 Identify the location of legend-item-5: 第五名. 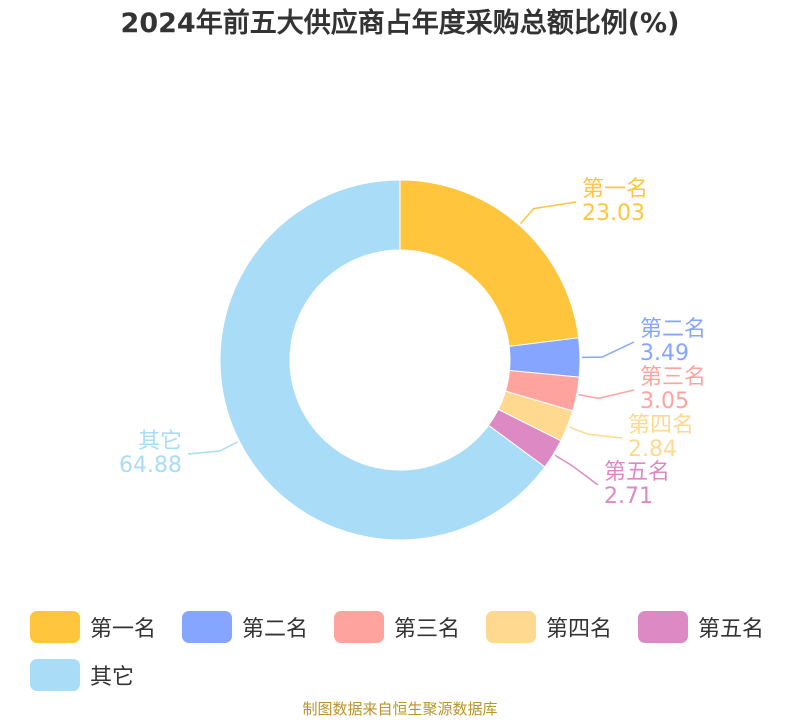
(714, 627).